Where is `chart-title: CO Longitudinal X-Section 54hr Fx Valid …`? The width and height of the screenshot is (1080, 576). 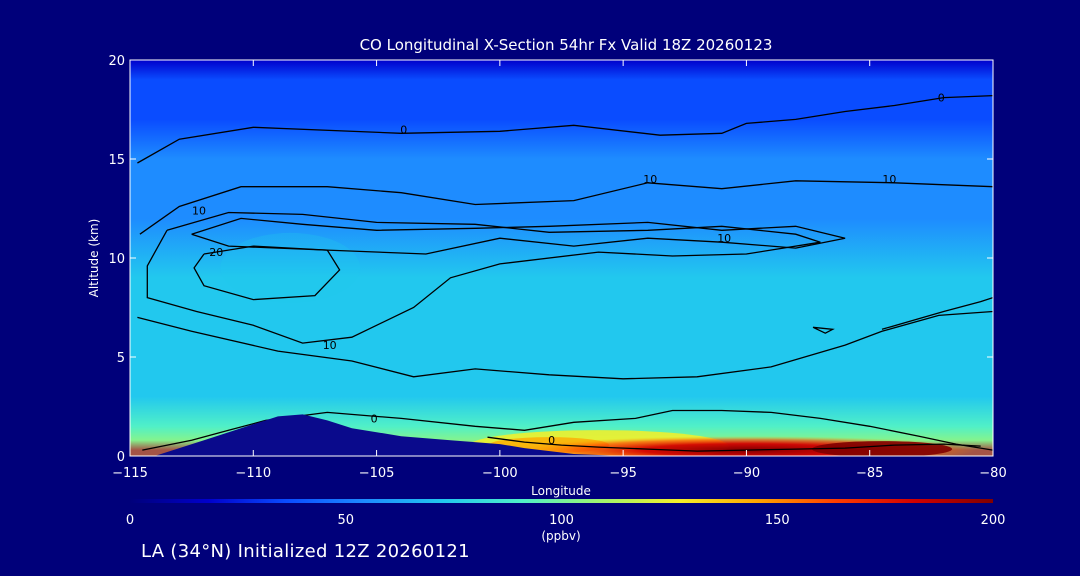 chart-title: CO Longitudinal X-Section 54hr Fx Valid … is located at coordinates (566, 45).